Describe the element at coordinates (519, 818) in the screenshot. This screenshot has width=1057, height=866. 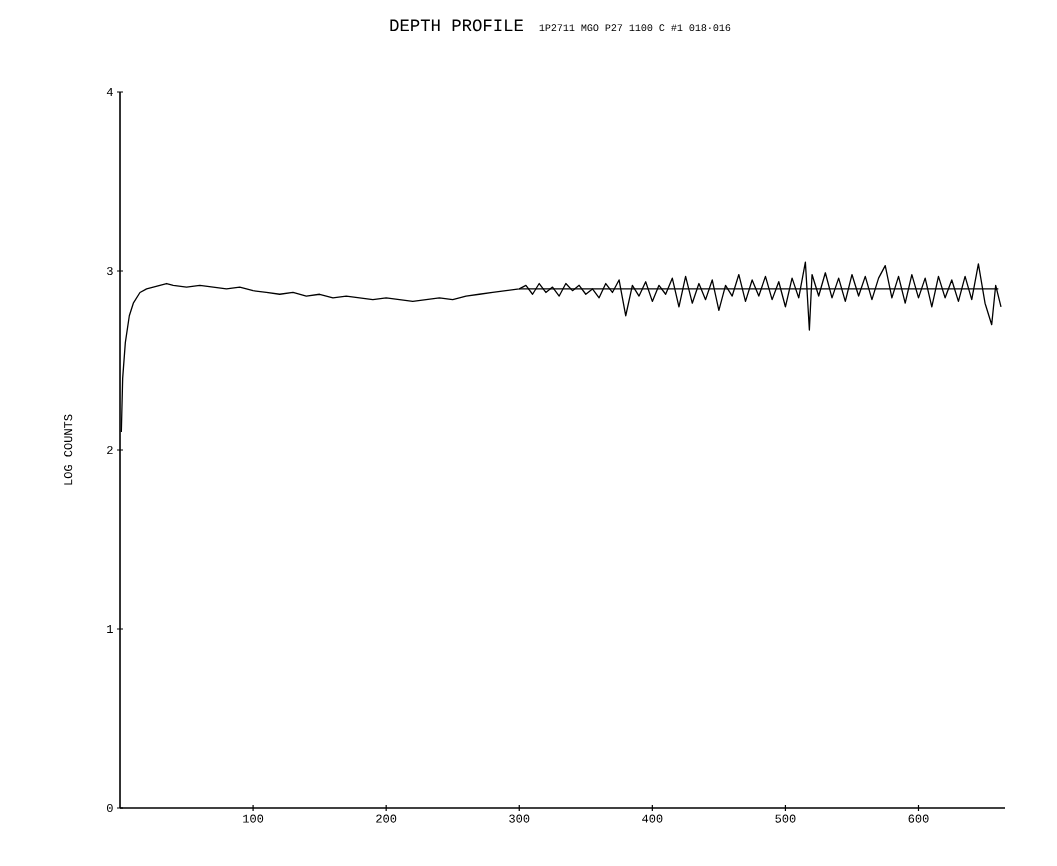
I see `x-tick-label: 300` at that location.